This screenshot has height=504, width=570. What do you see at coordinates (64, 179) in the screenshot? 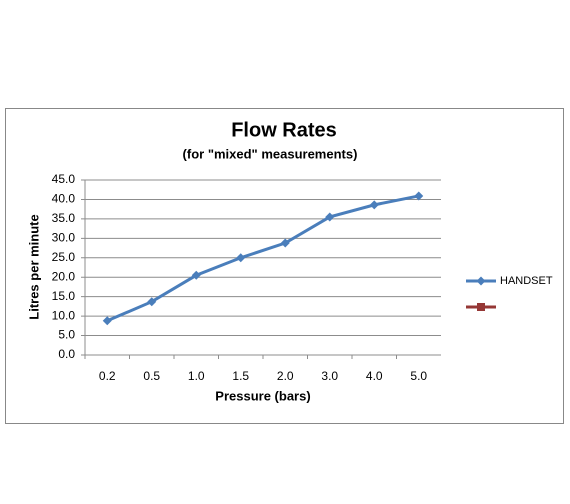
I see `y-tick-label: 45.0` at bounding box center [64, 179].